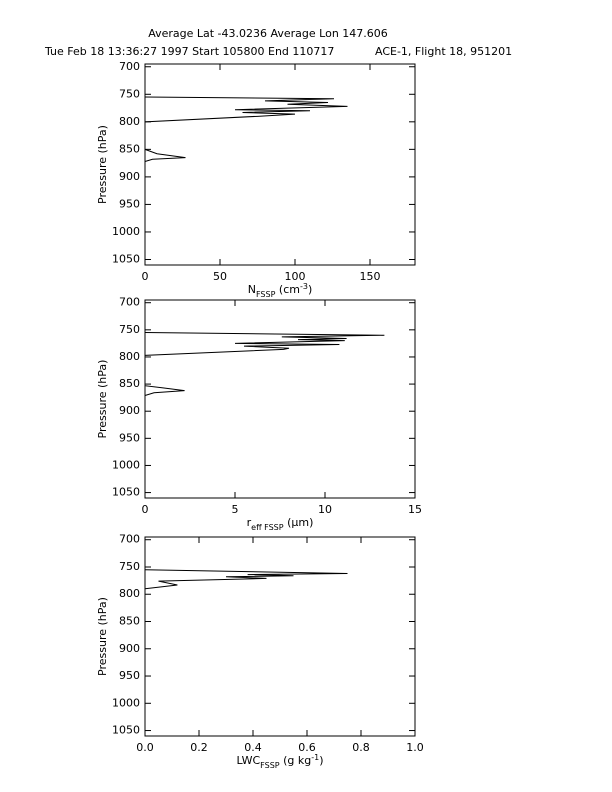  What do you see at coordinates (443, 51) in the screenshot?
I see `header-flight: ACE-1, Flight 18, 951201` at bounding box center [443, 51].